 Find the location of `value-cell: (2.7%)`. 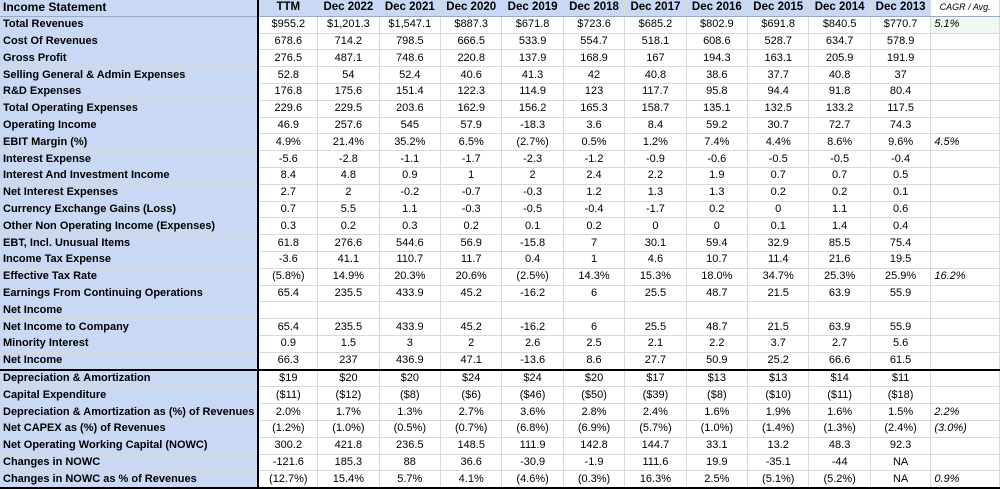

value-cell: (2.7%) is located at coordinates (532, 142).